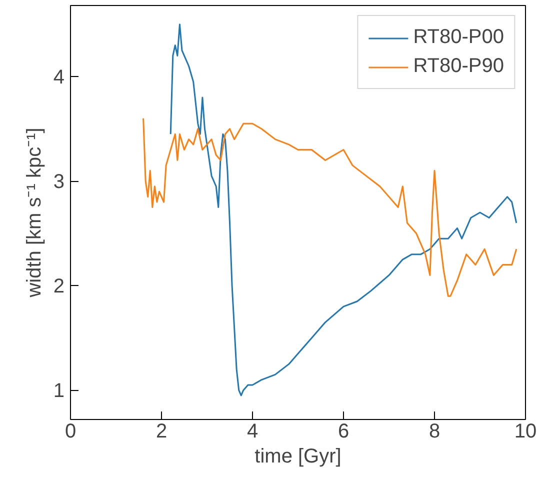  I want to click on x-tick-label: 8, so click(434, 431).